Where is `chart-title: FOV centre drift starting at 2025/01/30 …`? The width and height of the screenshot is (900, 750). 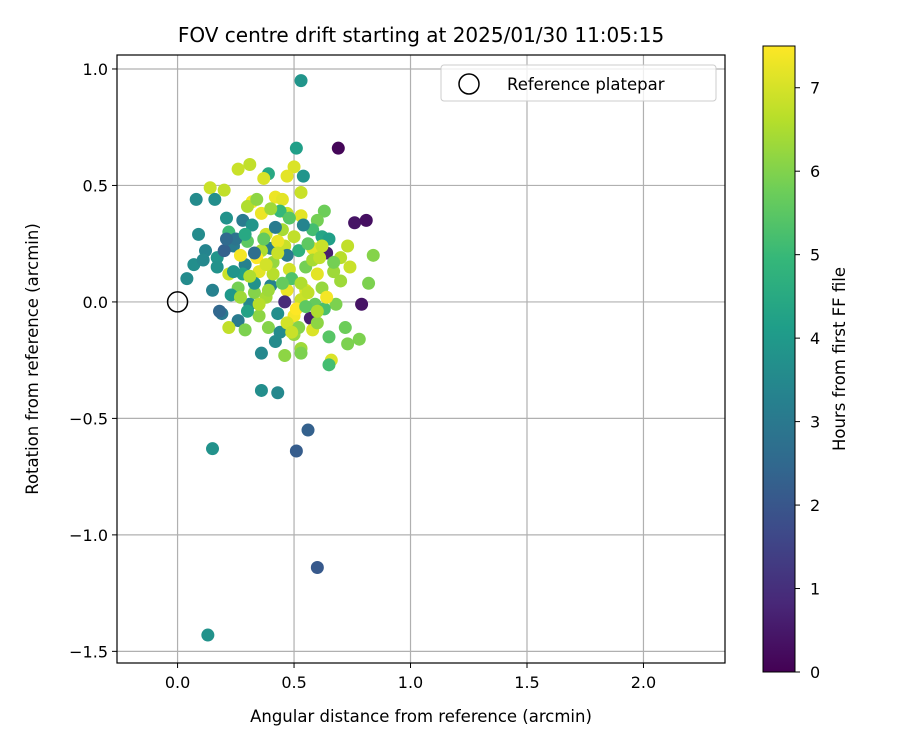
chart-title: FOV centre drift starting at 2025/01/30 … is located at coordinates (421, 35).